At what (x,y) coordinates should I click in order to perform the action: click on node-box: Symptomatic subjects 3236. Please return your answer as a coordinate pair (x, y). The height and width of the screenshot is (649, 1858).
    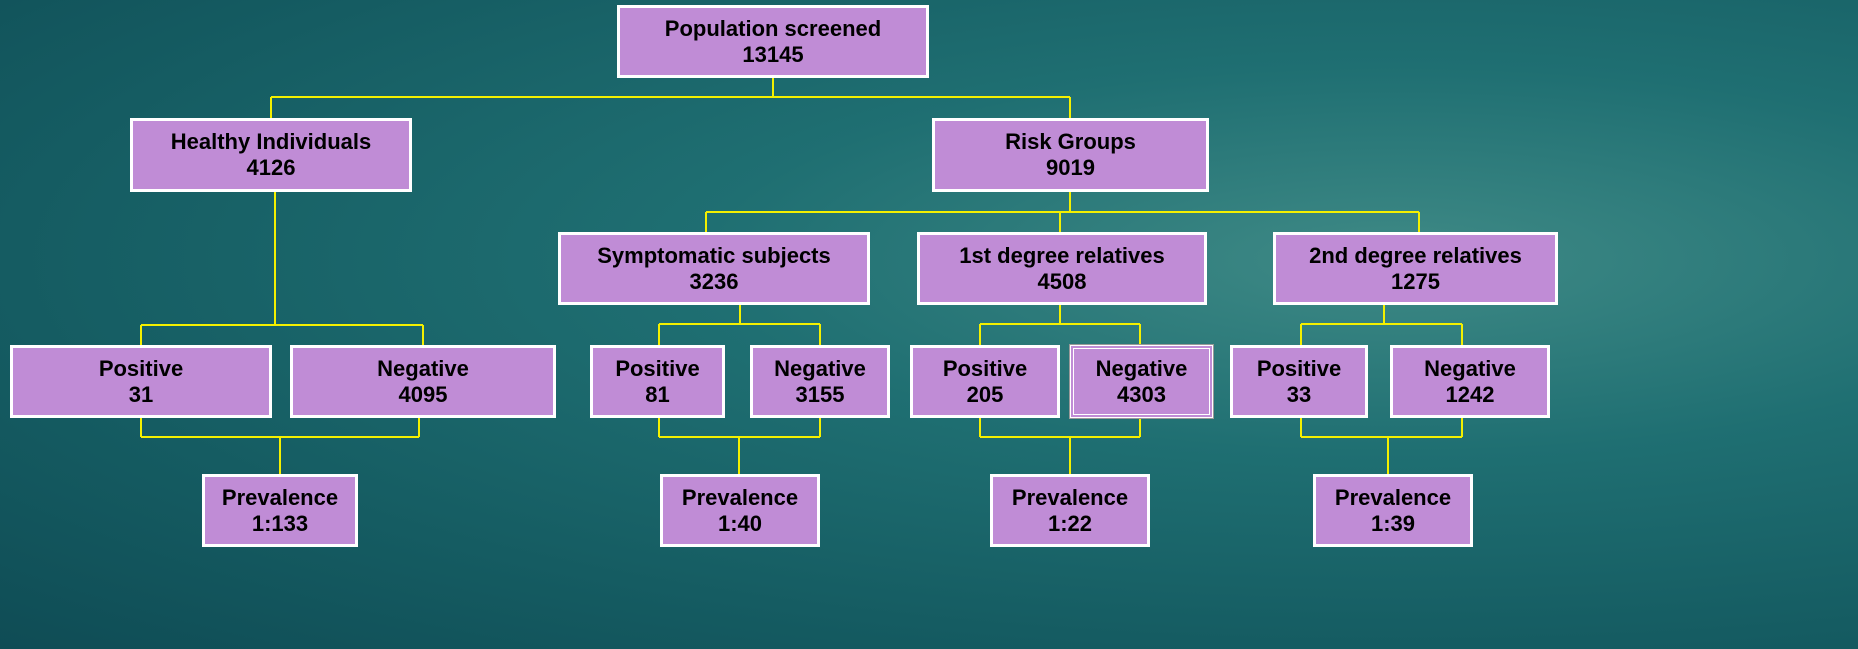
    Looking at the image, I should click on (714, 268).